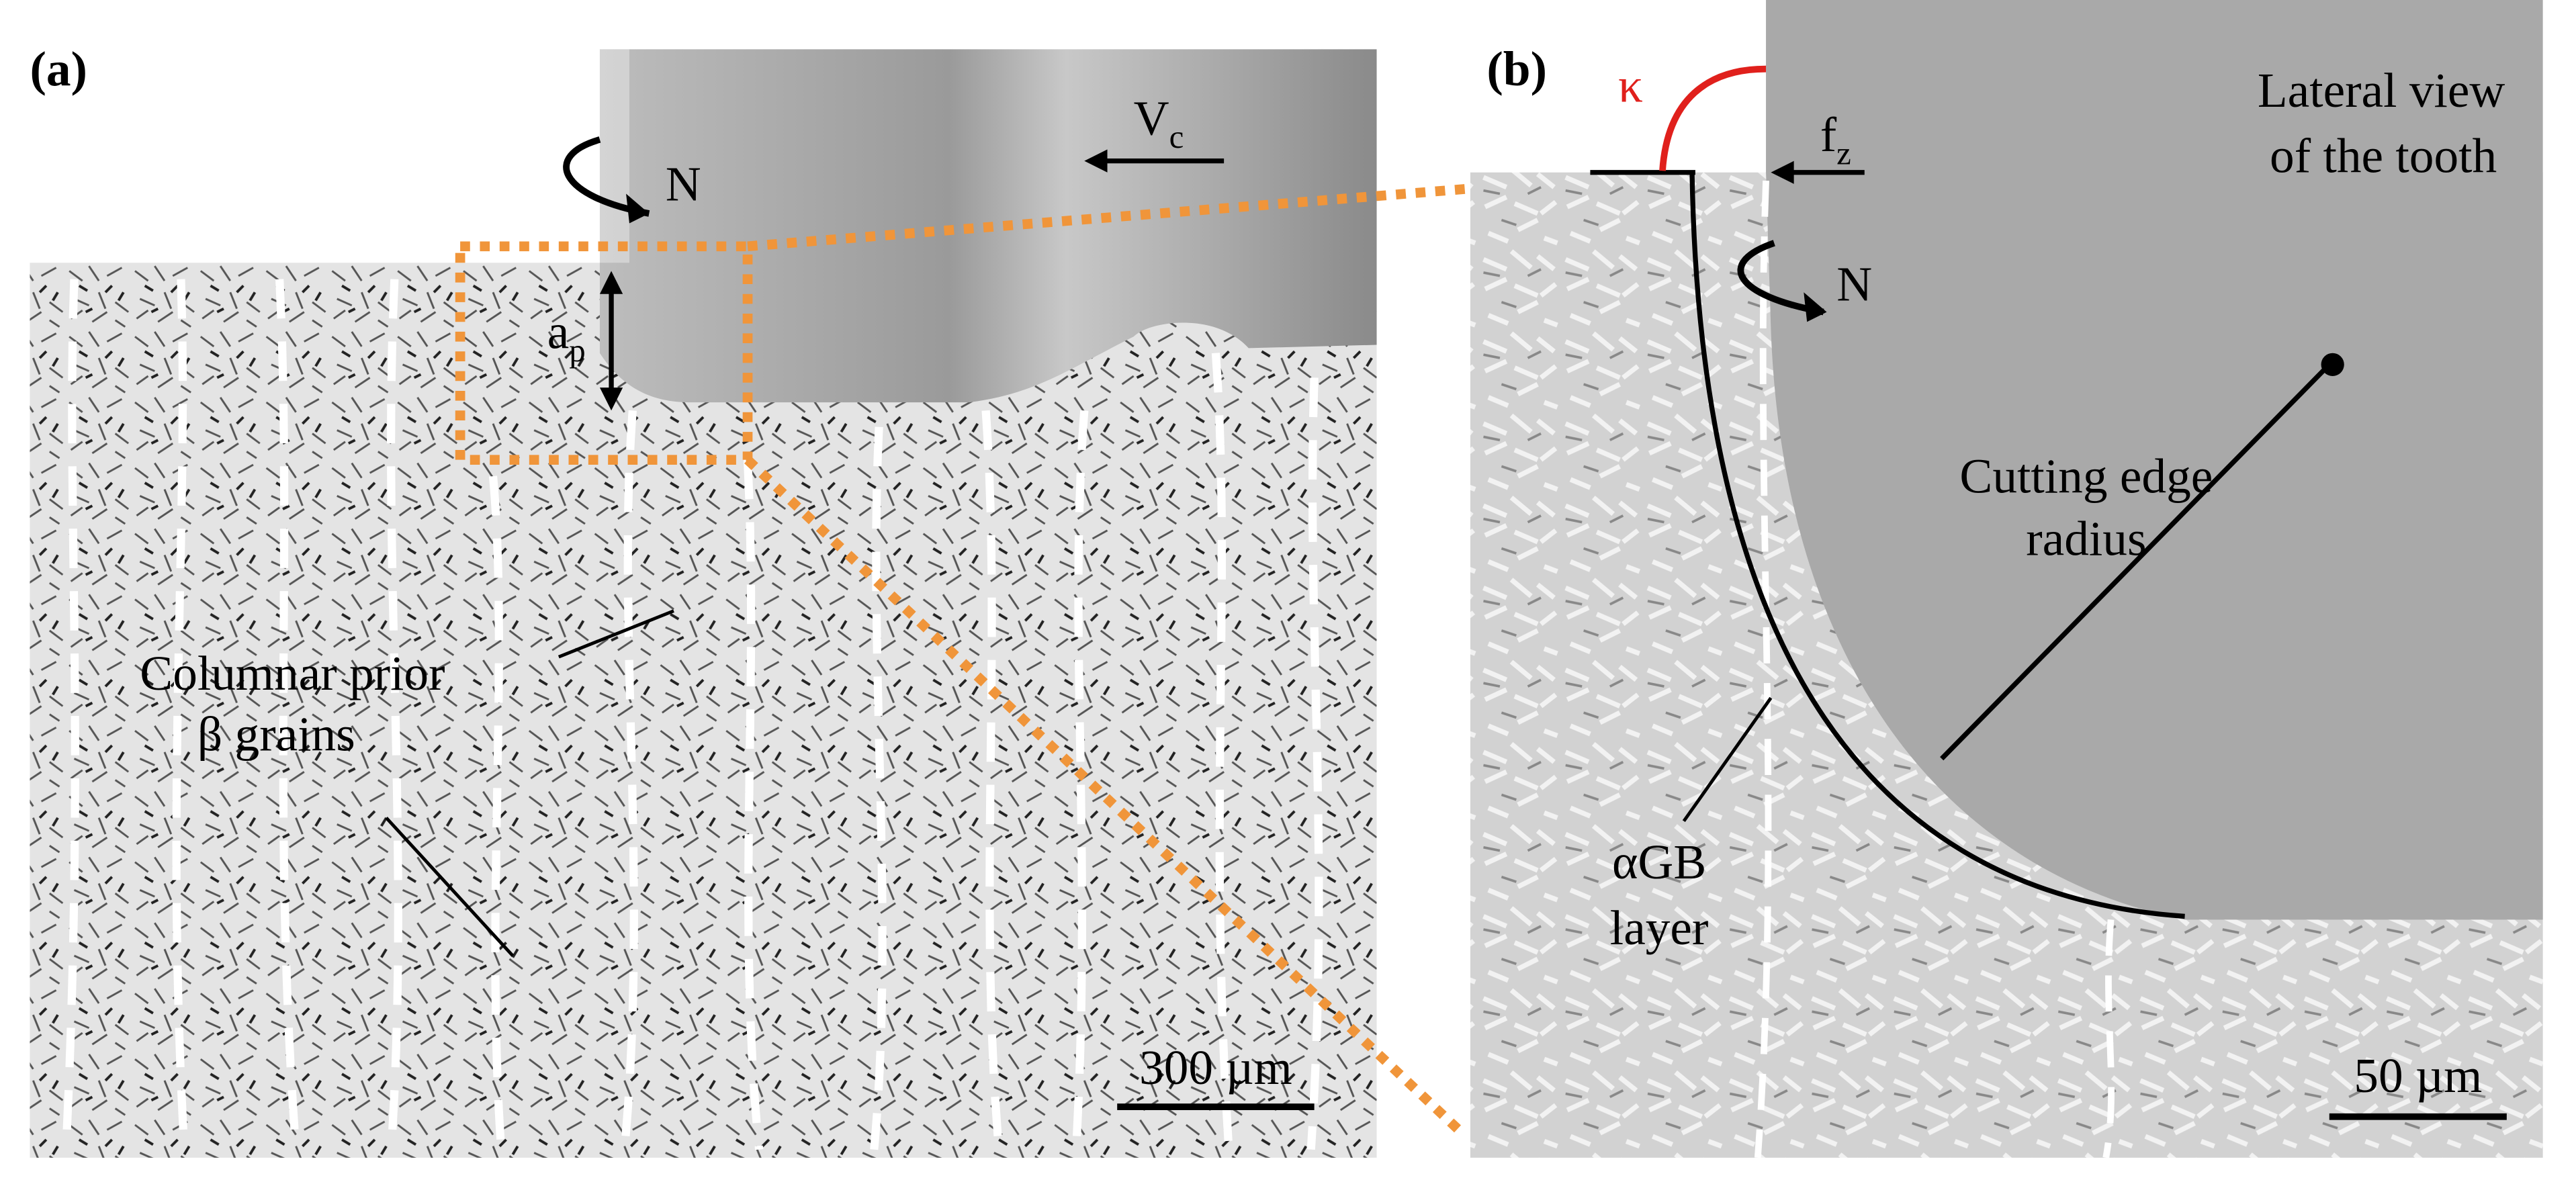 This screenshot has width=2576, height=1184. What do you see at coordinates (1215, 1067) in the screenshot?
I see `scale-label: 300 µm` at bounding box center [1215, 1067].